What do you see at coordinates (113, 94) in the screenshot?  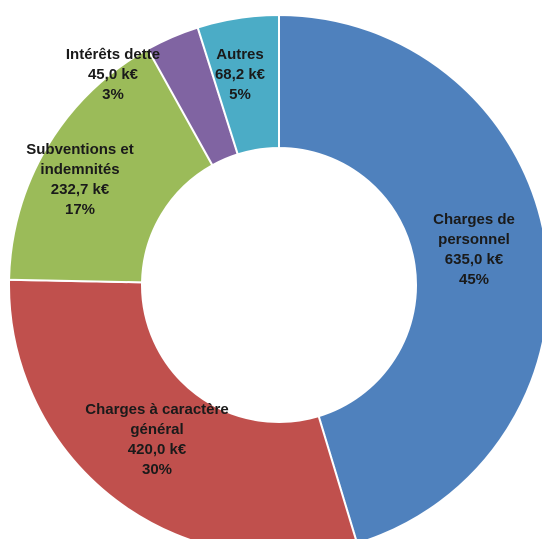 I see `label-percent: 3%` at bounding box center [113, 94].